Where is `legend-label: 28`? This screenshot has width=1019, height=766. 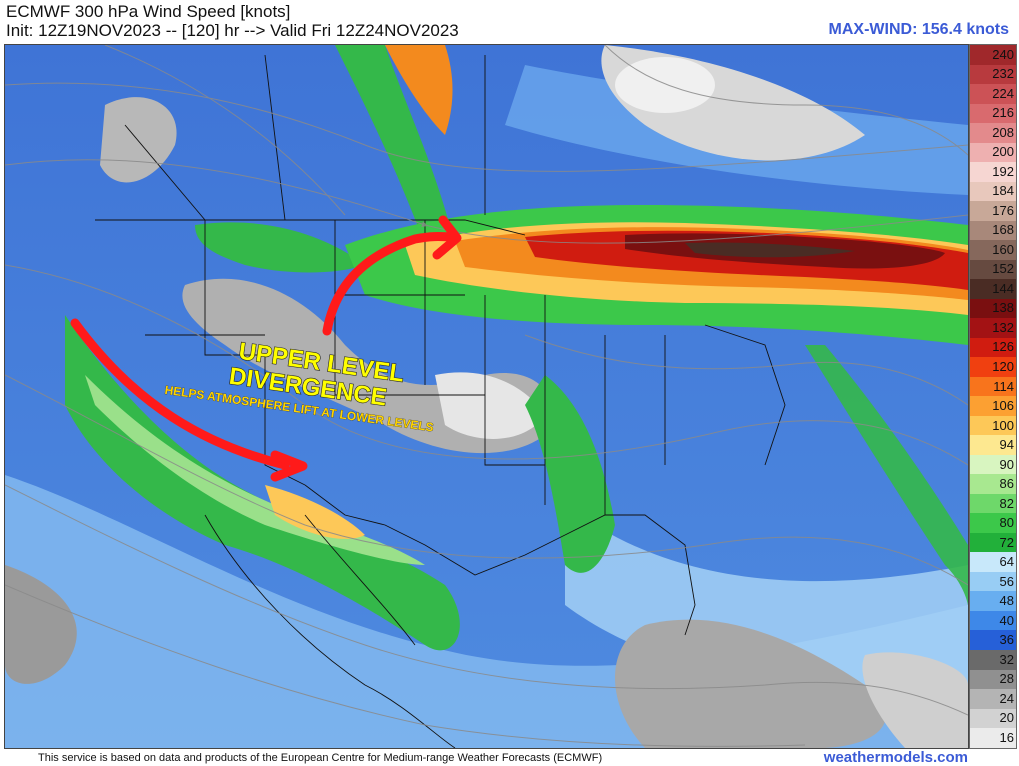 legend-label: 28 is located at coordinates (1006, 679).